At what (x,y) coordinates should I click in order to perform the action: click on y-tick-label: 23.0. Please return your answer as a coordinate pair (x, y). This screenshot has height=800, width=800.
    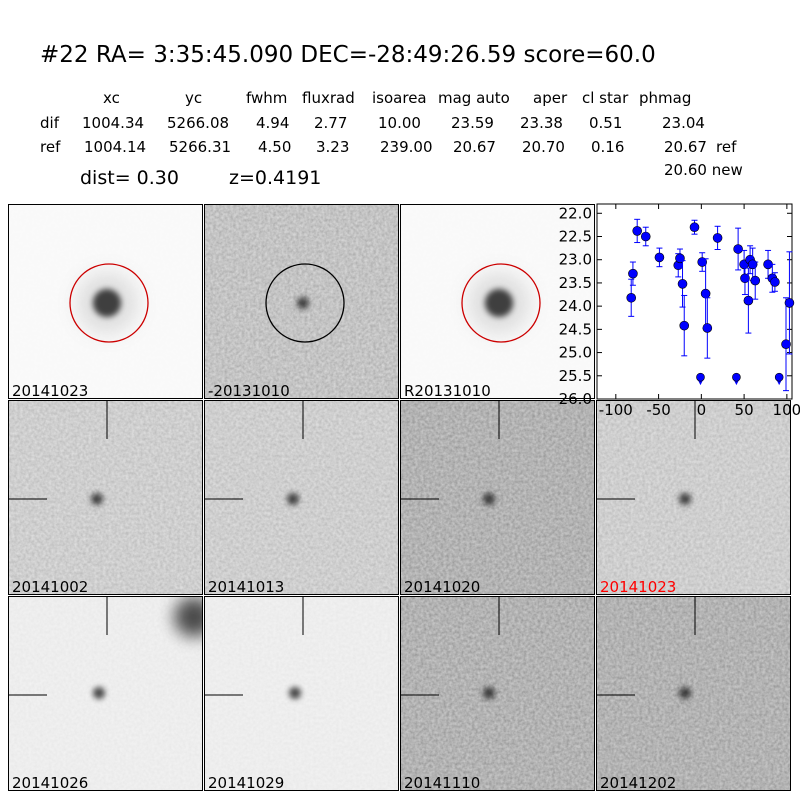
    Looking at the image, I should click on (575, 260).